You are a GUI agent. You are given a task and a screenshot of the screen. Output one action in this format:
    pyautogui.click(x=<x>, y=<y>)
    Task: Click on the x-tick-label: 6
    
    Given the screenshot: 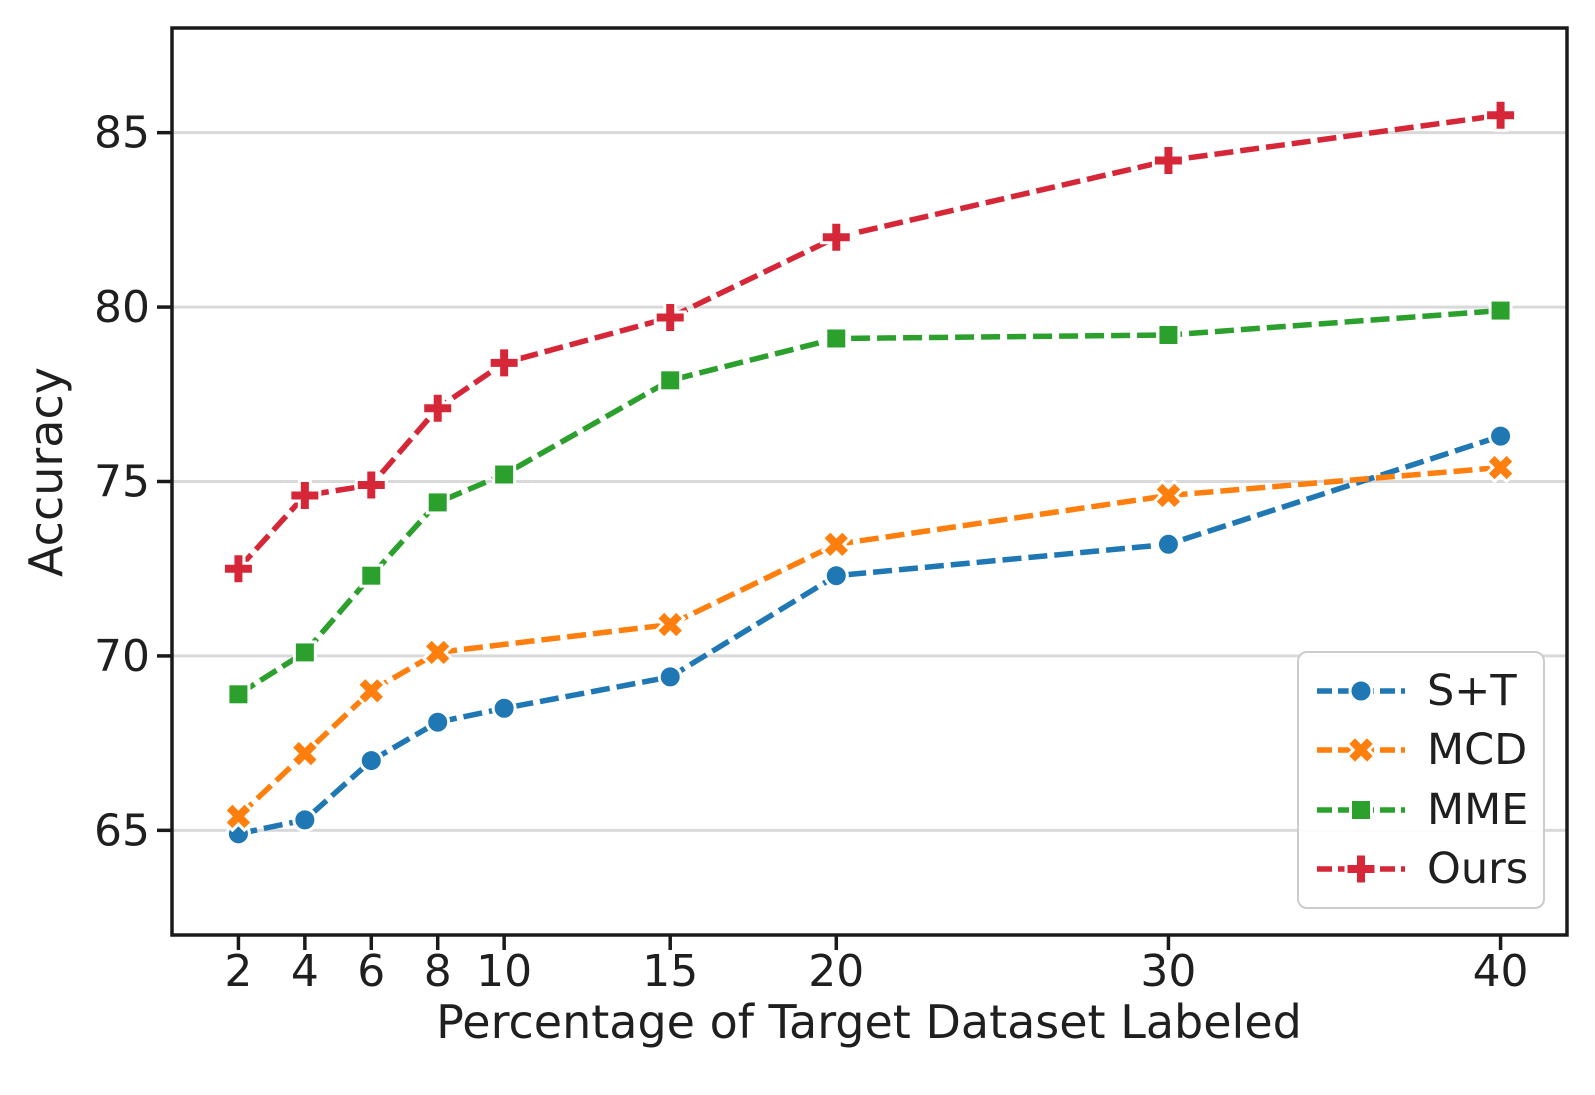 What is the action you would take?
    pyautogui.click(x=371, y=971)
    